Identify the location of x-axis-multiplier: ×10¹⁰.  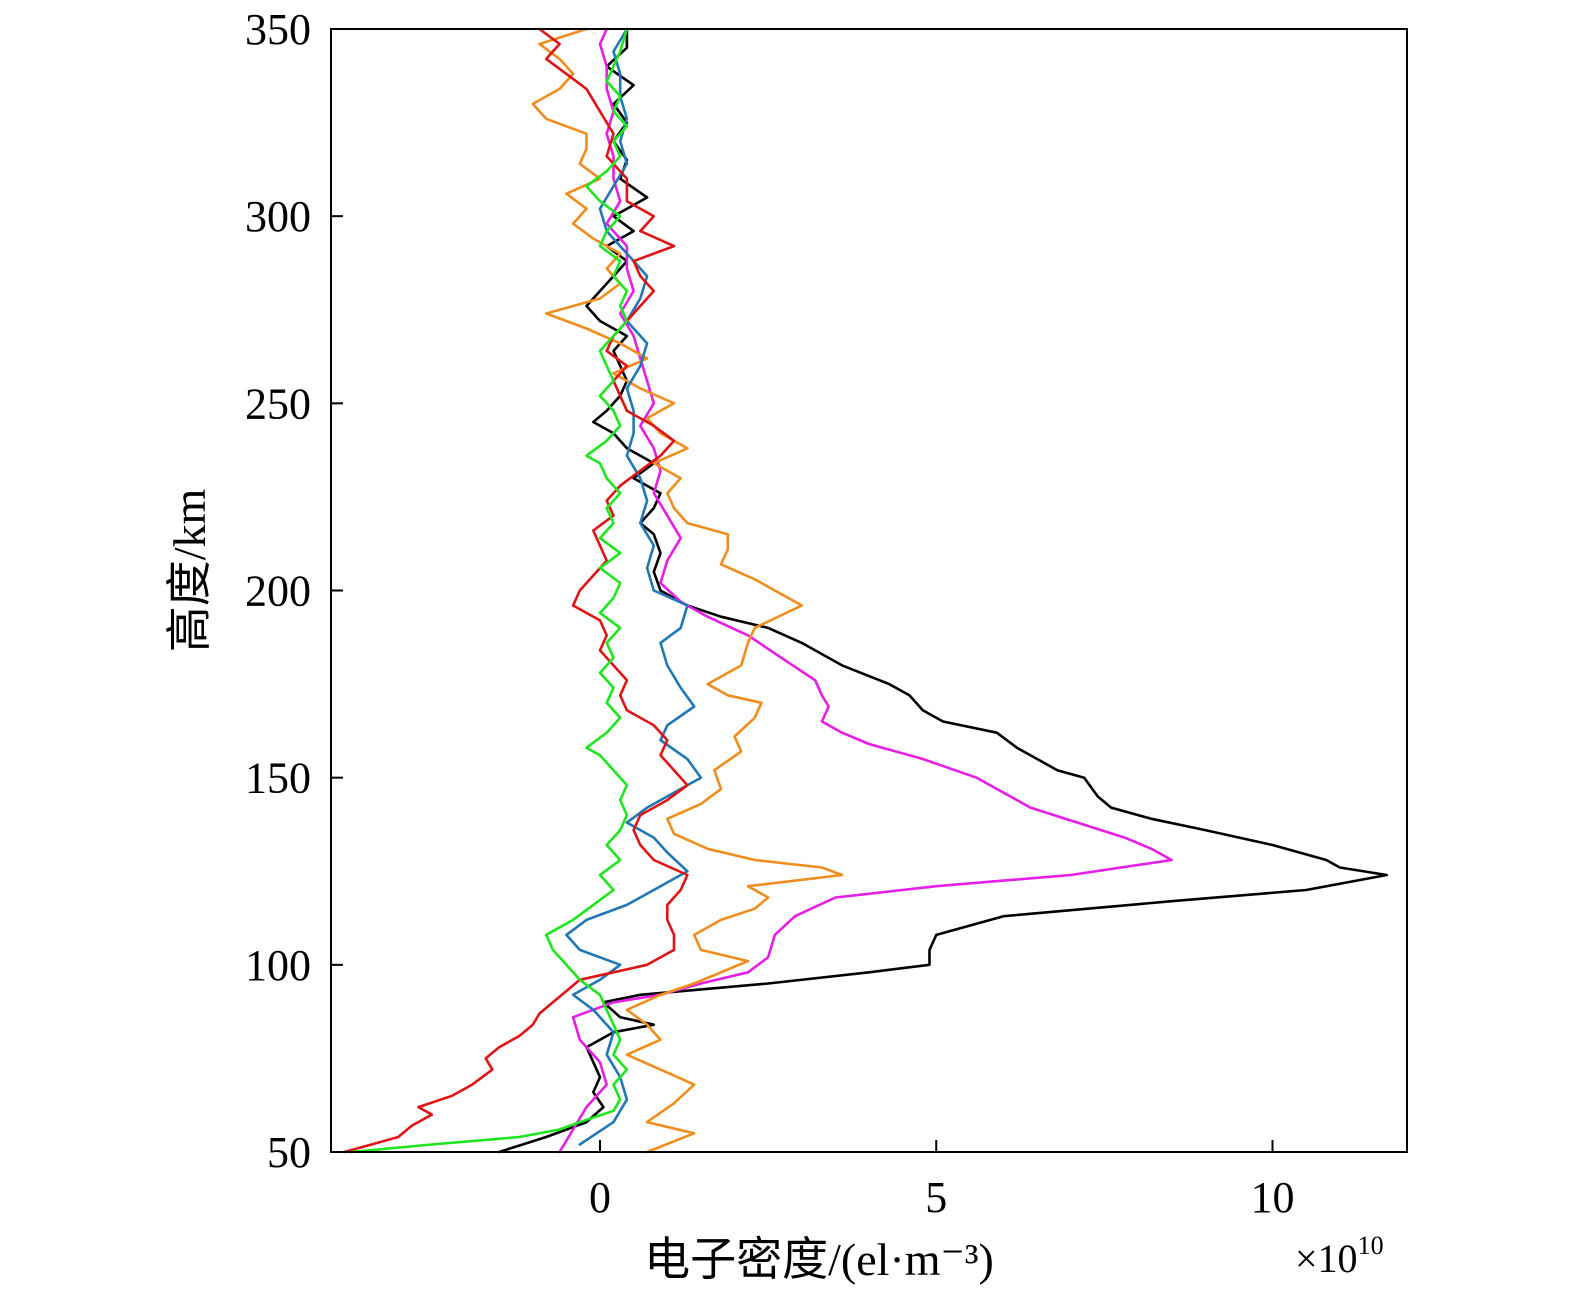
(1339, 1256).